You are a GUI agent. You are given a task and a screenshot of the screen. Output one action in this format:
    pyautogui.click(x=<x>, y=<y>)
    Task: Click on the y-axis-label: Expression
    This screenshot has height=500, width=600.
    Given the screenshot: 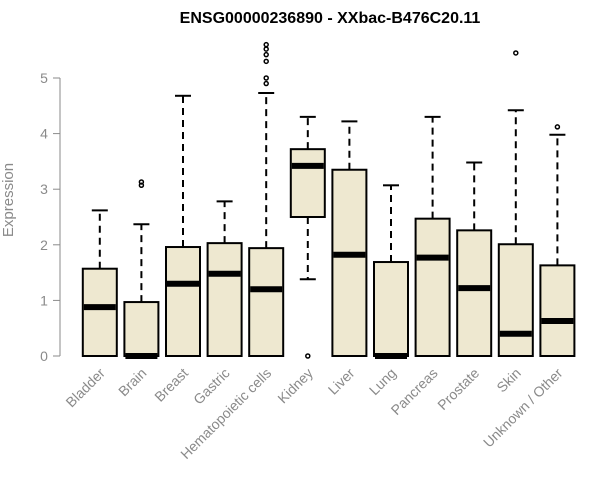 What is the action you would take?
    pyautogui.click(x=8, y=200)
    